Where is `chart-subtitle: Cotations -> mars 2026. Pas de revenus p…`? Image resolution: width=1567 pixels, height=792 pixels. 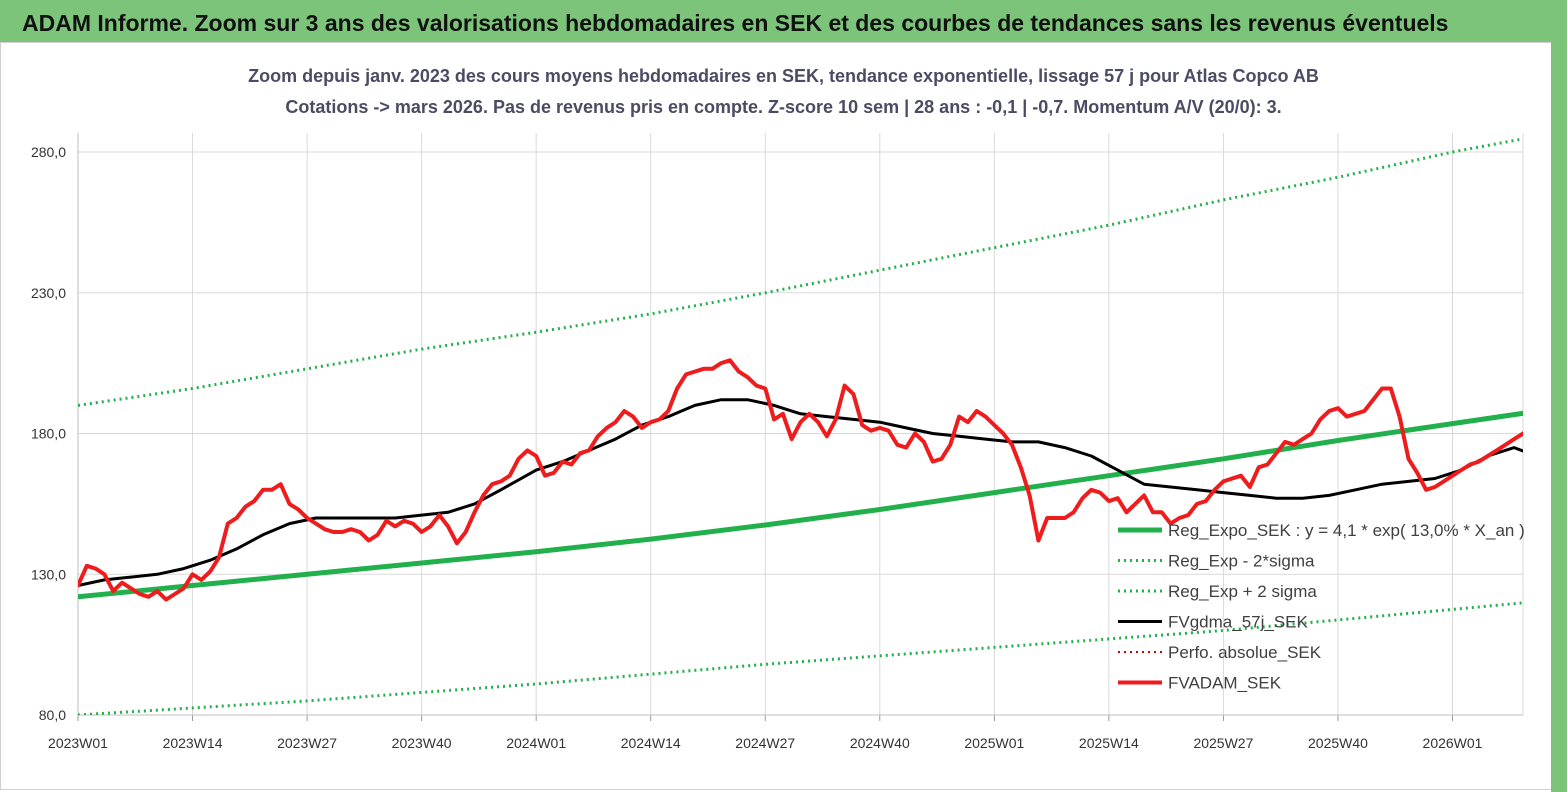 chart-subtitle: Cotations -> mars 2026. Pas de revenus p… is located at coordinates (783, 107).